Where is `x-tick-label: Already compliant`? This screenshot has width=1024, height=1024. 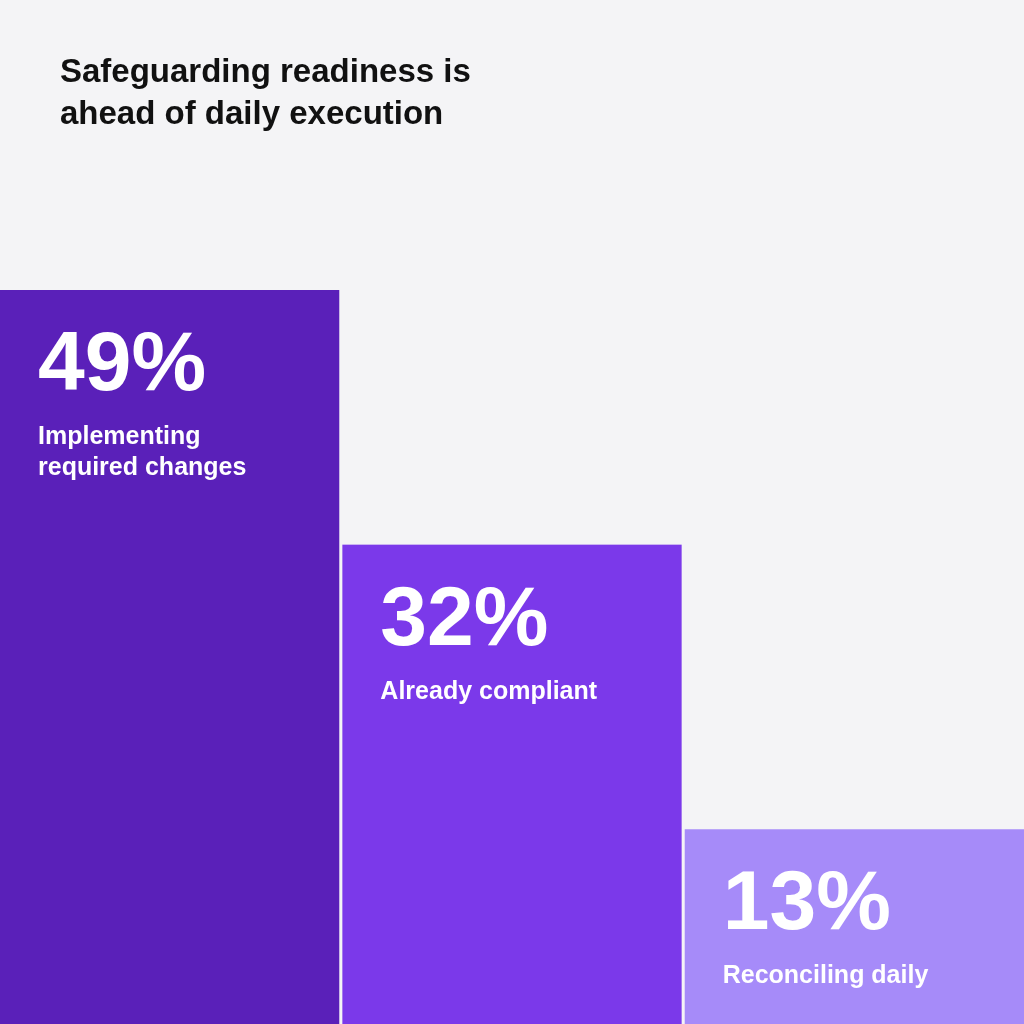
x-tick-label: Already compliant is located at coordinates (489, 689).